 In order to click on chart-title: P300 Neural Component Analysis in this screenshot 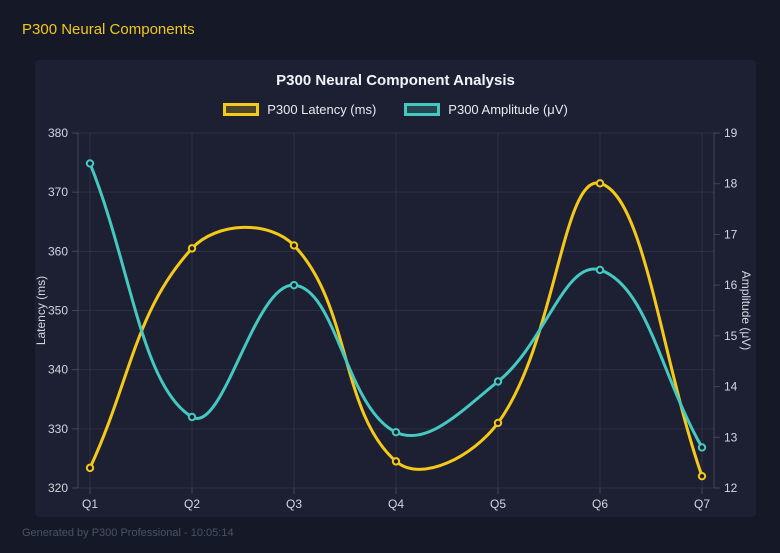, I will do `click(395, 80)`.